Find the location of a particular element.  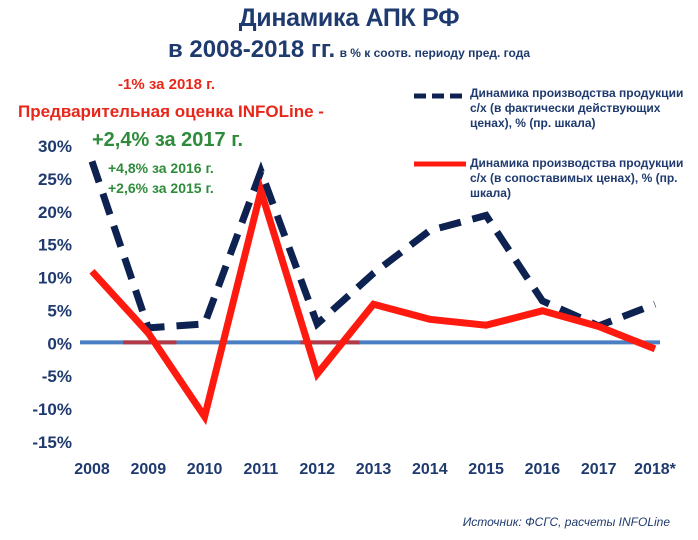

legend-swatch-solid is located at coordinates (440, 164).